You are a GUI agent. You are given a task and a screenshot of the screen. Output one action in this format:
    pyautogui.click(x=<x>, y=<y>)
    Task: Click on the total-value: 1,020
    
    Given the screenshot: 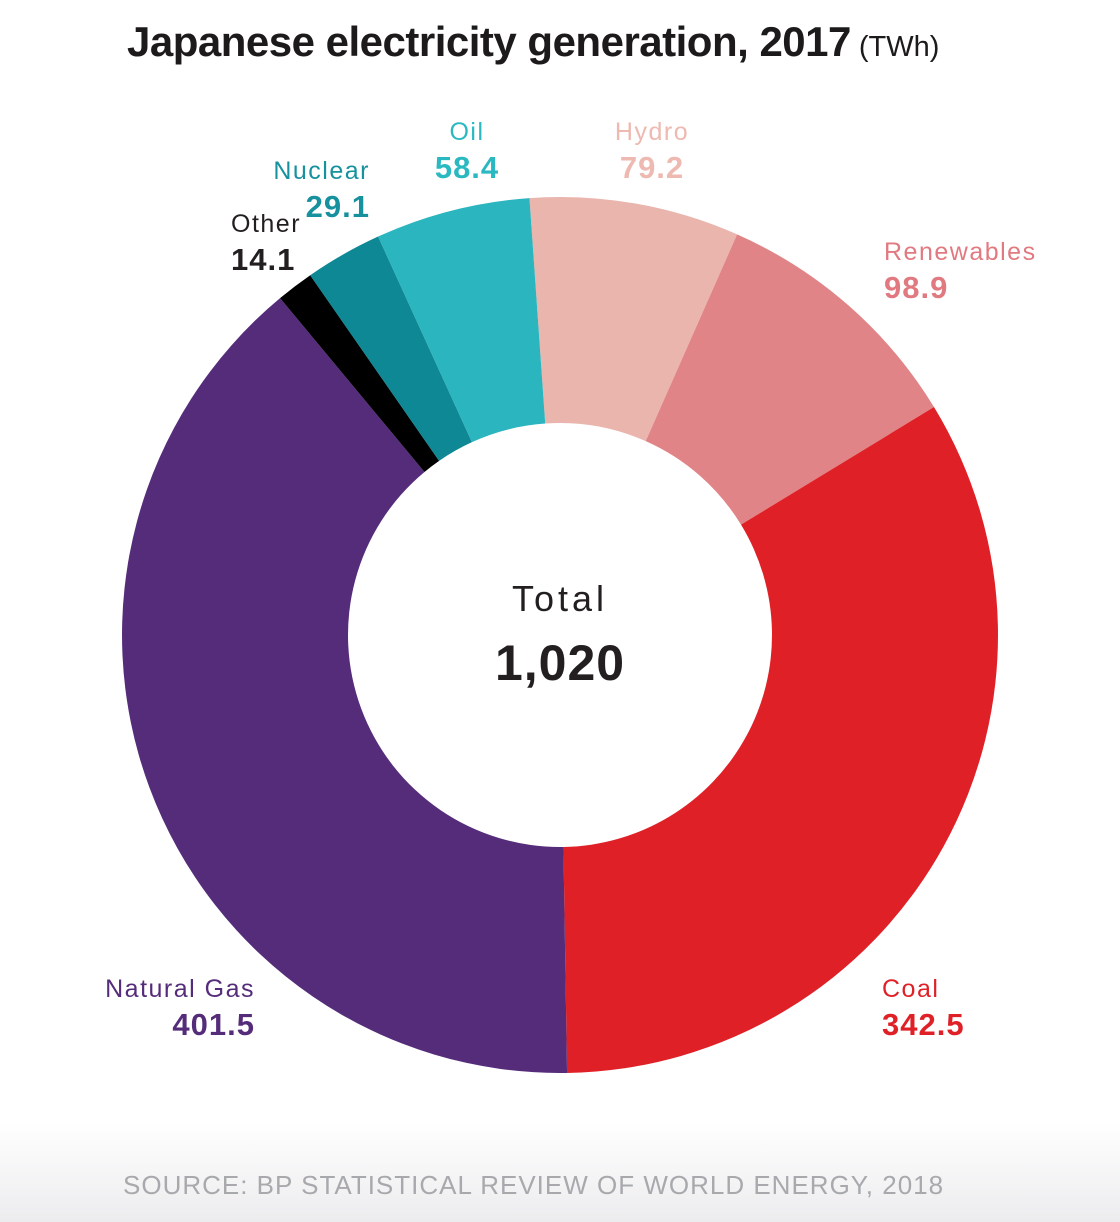 What is the action you would take?
    pyautogui.click(x=560, y=663)
    